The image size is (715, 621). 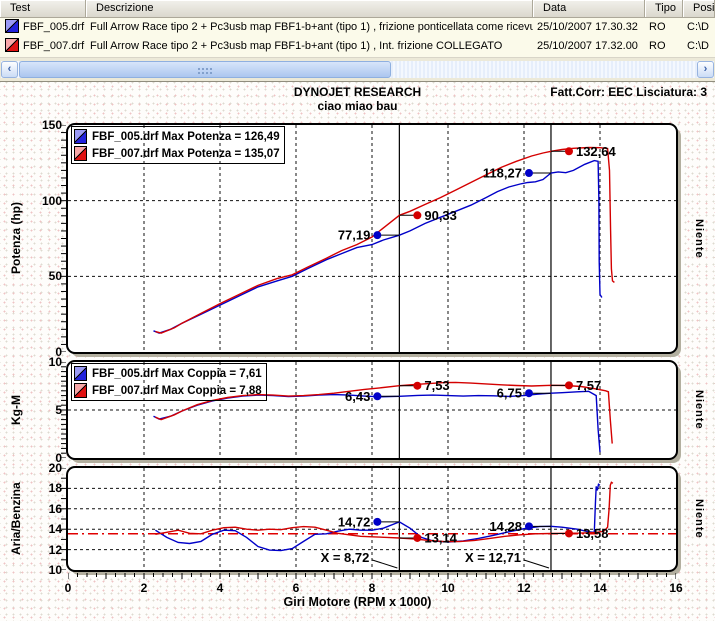 I want to click on cursor-value-label: 132,64, so click(x=596, y=151).